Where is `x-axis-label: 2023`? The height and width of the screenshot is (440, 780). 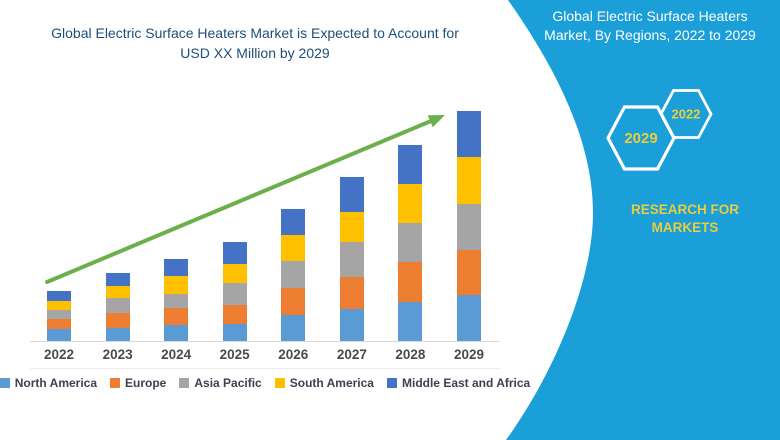 x-axis-label: 2023 is located at coordinates (117, 354).